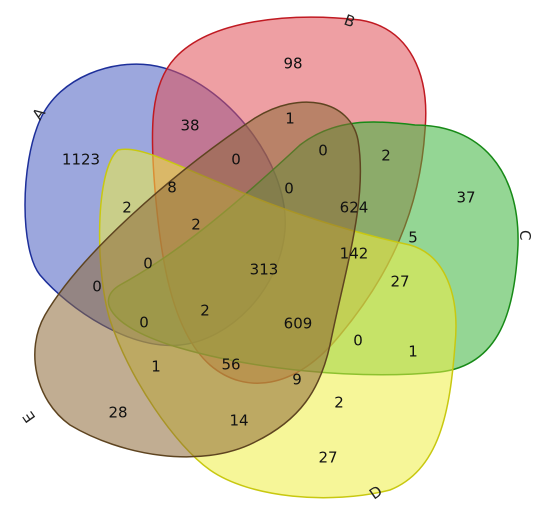 This screenshot has width=547, height=520. I want to click on region-value: 14, so click(238, 421).